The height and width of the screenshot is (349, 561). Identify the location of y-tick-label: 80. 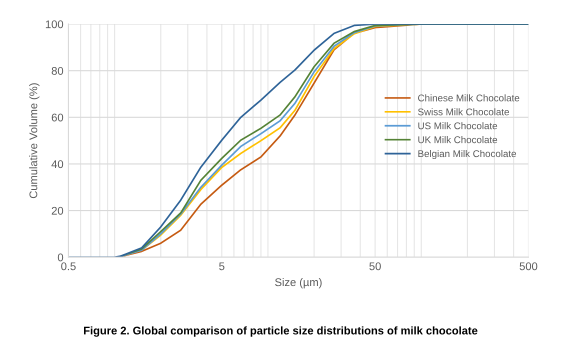
(58, 70).